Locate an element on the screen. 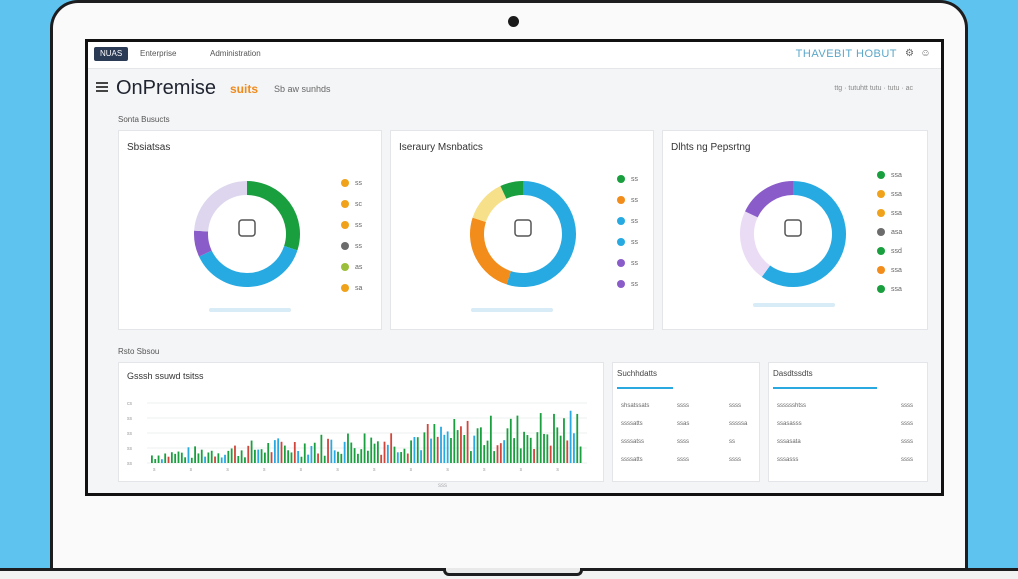  legend-item: sa is located at coordinates (351, 289).